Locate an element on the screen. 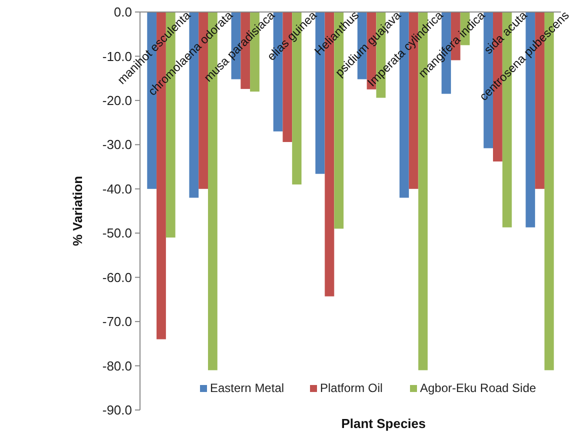  y-tick-label: -20.0 is located at coordinates (117, 100).